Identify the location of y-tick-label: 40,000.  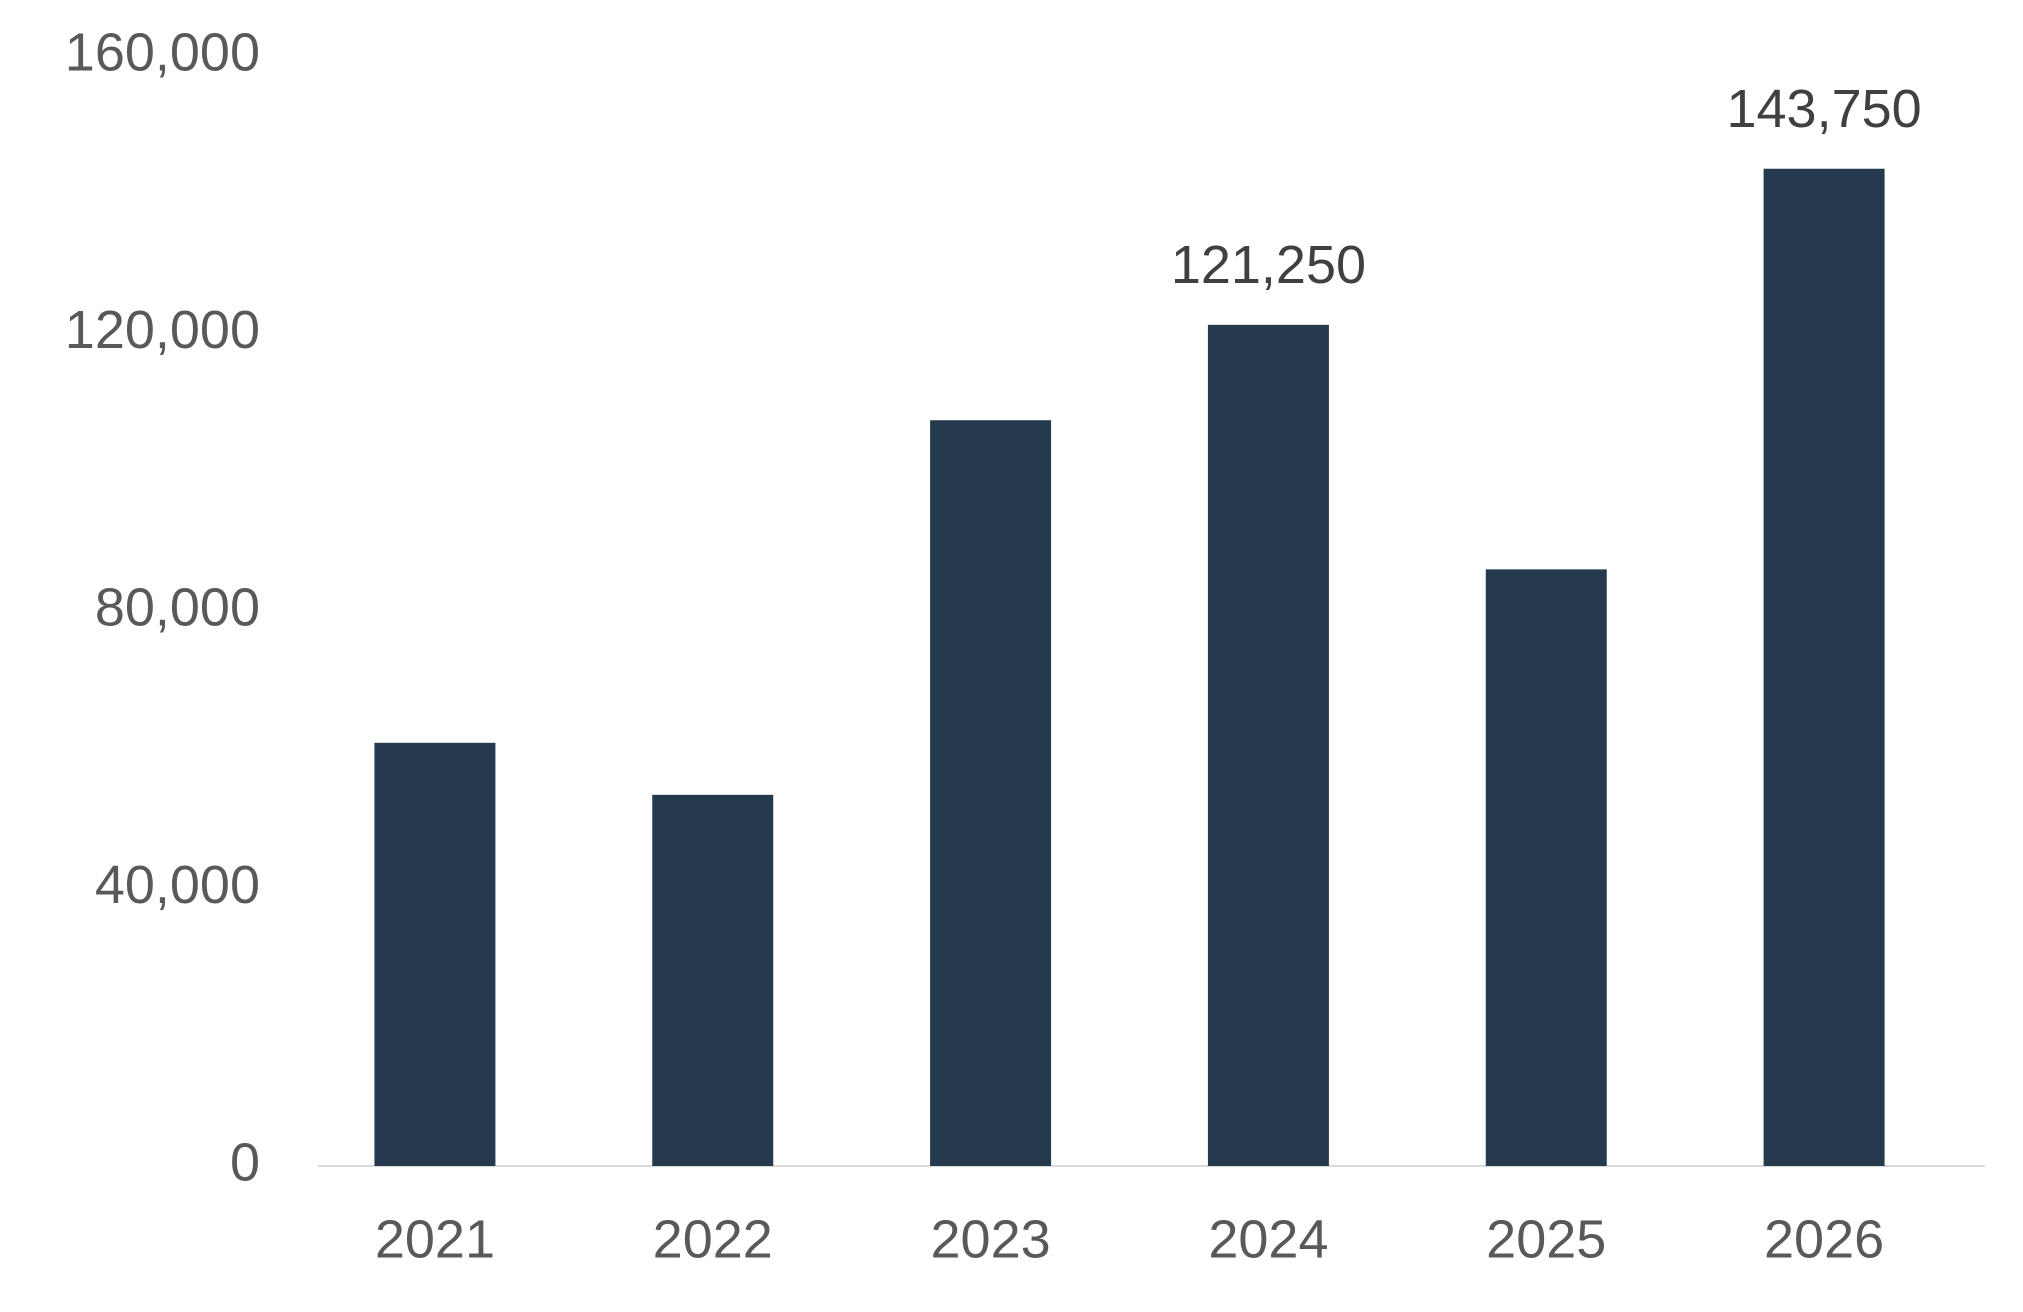
(177, 885).